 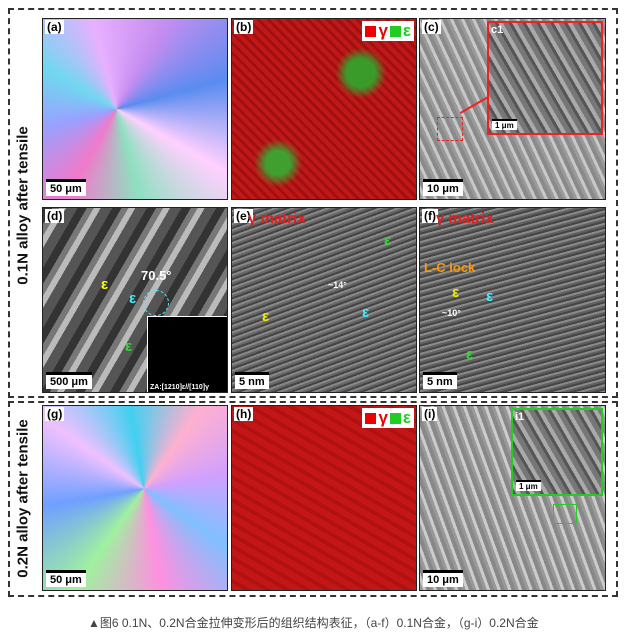 I want to click on panel-label: (h), so click(x=244, y=414).